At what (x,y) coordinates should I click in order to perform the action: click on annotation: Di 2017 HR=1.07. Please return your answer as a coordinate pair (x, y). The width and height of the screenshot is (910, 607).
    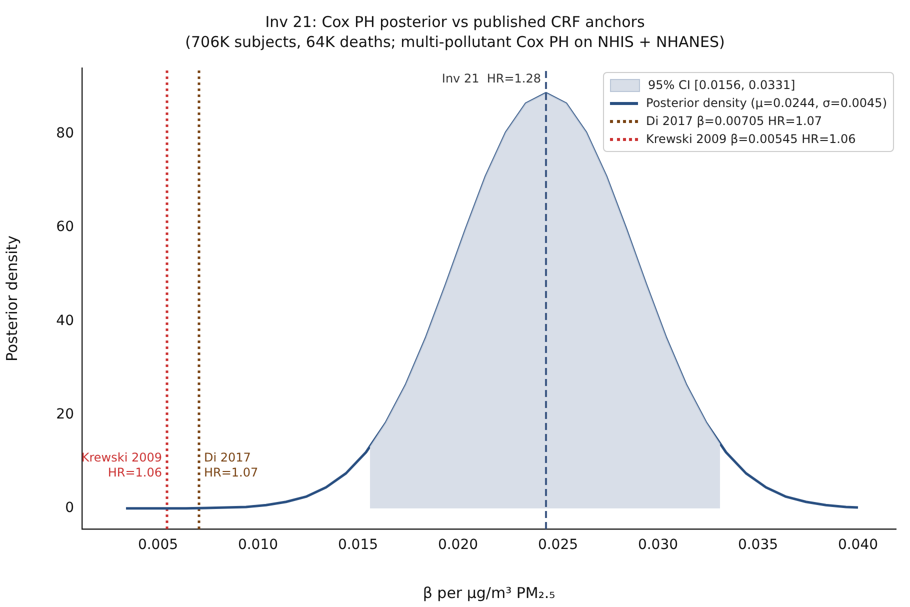
    Looking at the image, I should click on (231, 465).